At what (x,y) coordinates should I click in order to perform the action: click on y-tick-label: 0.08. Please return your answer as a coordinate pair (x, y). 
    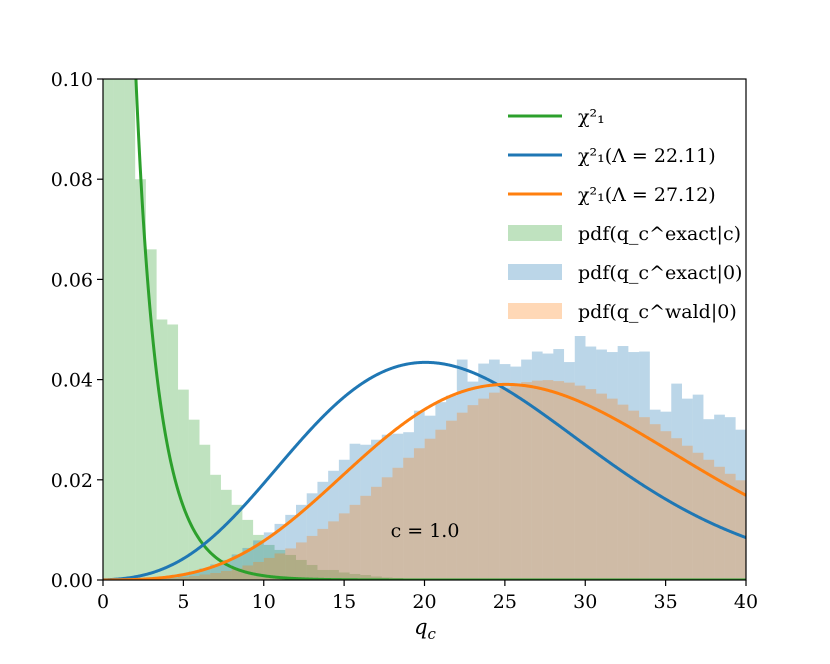
    Looking at the image, I should click on (72, 180).